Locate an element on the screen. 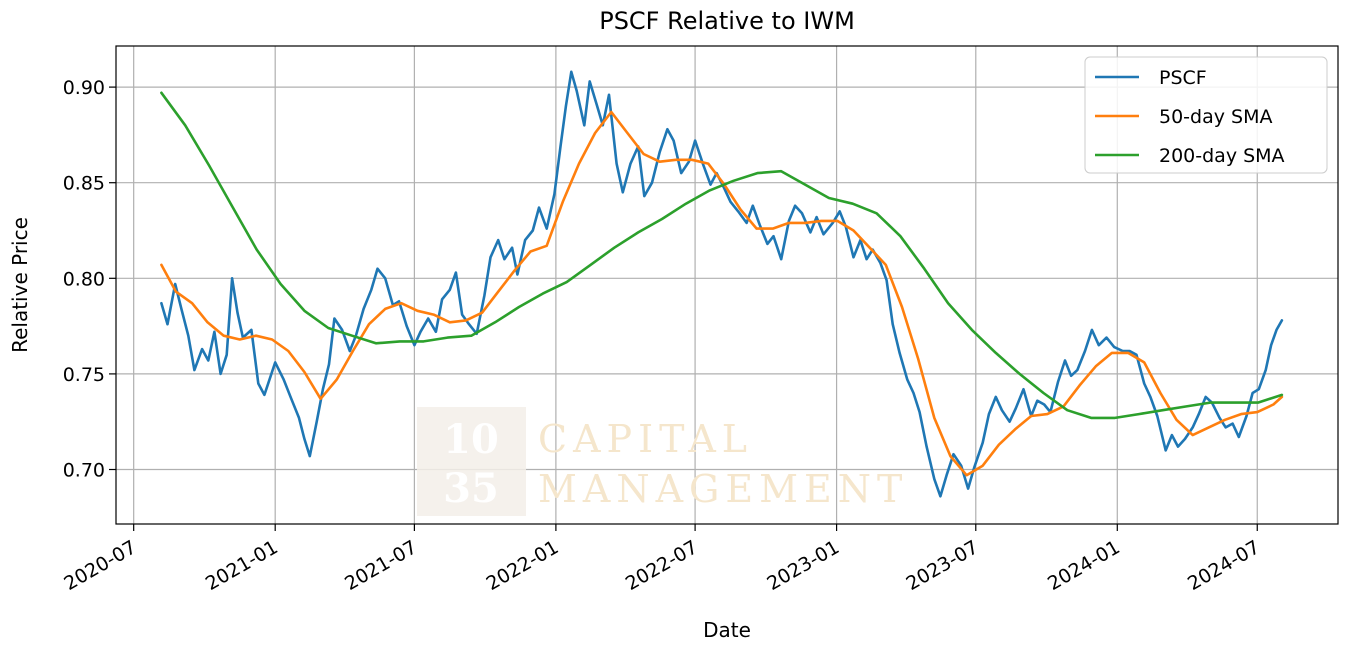  x-axis-label: Date is located at coordinates (727, 630).